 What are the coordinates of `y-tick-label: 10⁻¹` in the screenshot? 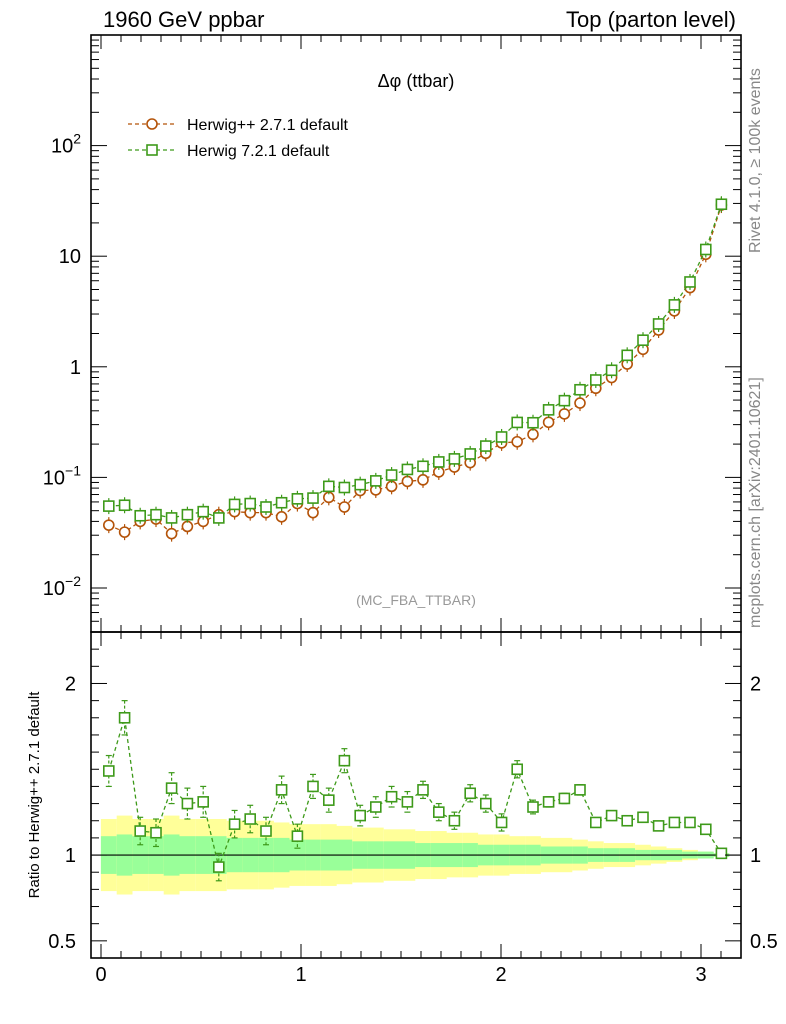 It's located at (62, 475).